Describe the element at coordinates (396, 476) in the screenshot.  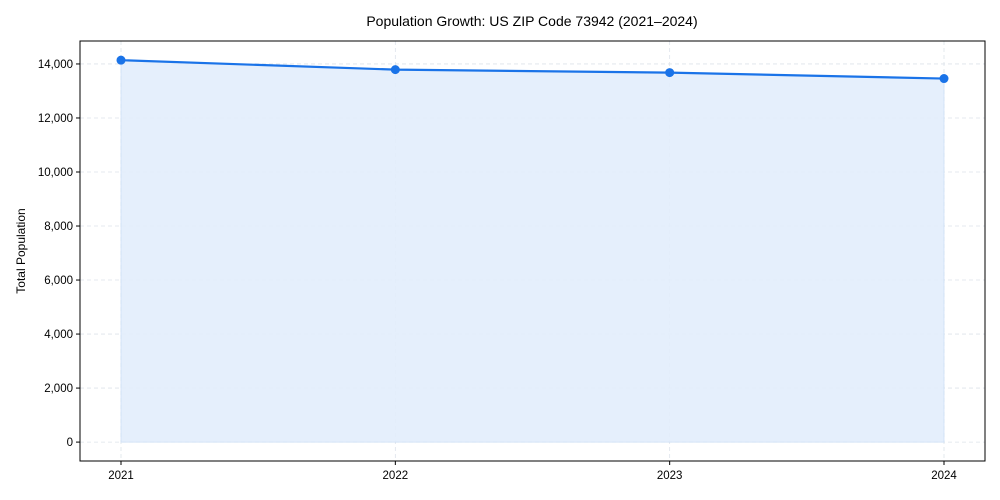
I see `x-tick-label: 2022` at that location.